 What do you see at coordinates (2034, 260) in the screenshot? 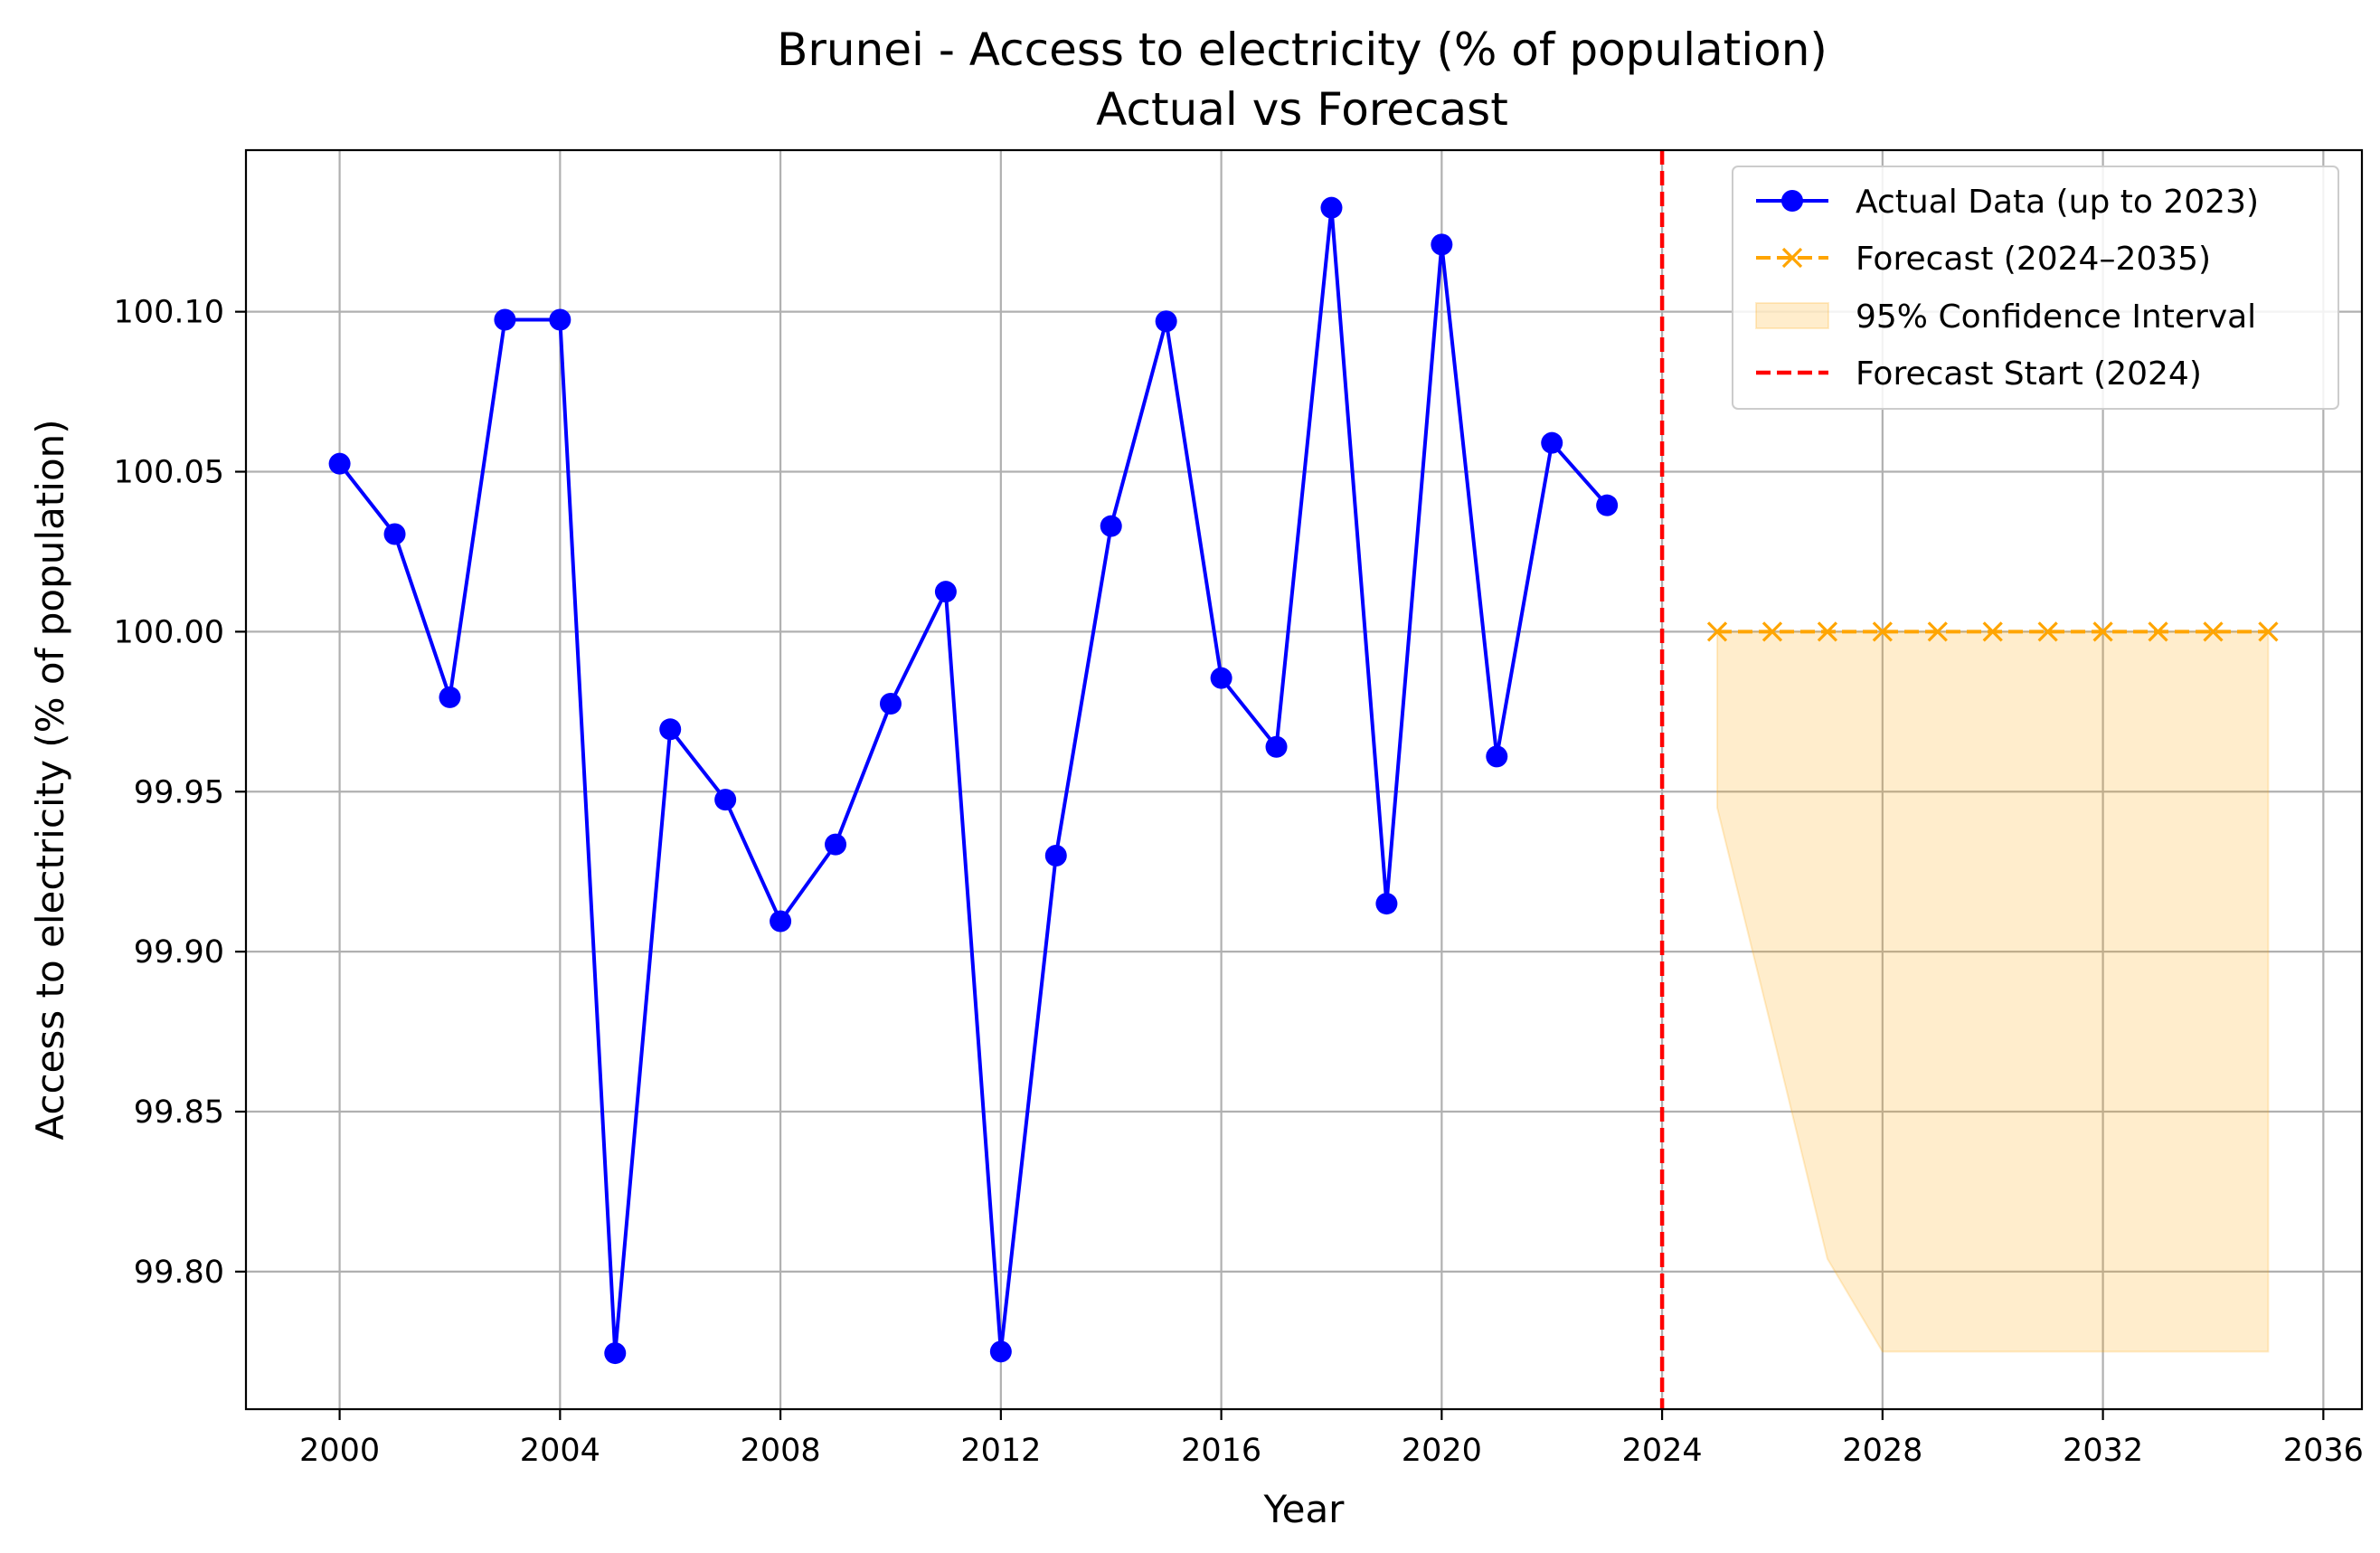
I see `legend-label-forecast: Forecast (2024–2035)` at bounding box center [2034, 260].